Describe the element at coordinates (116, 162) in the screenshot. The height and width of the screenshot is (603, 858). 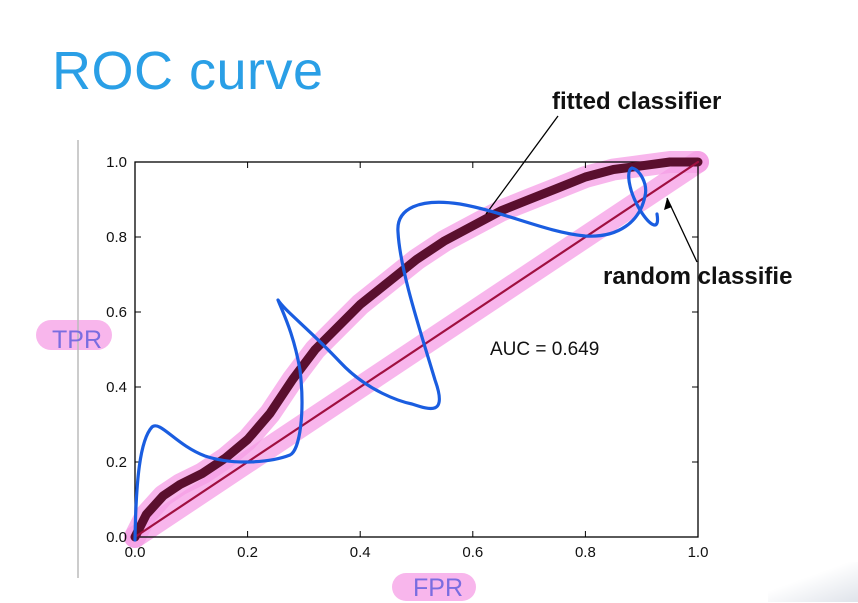
I see `y-tick-label: 1.0` at that location.